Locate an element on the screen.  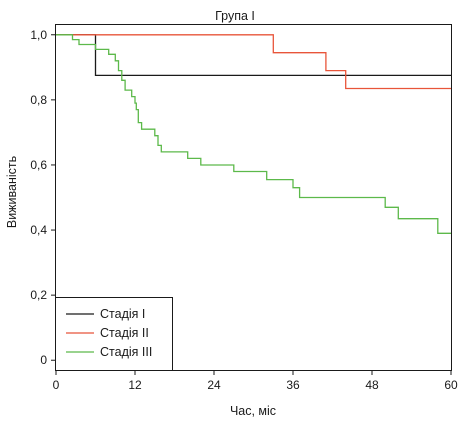
x-tick-label: 36 is located at coordinates (293, 385).